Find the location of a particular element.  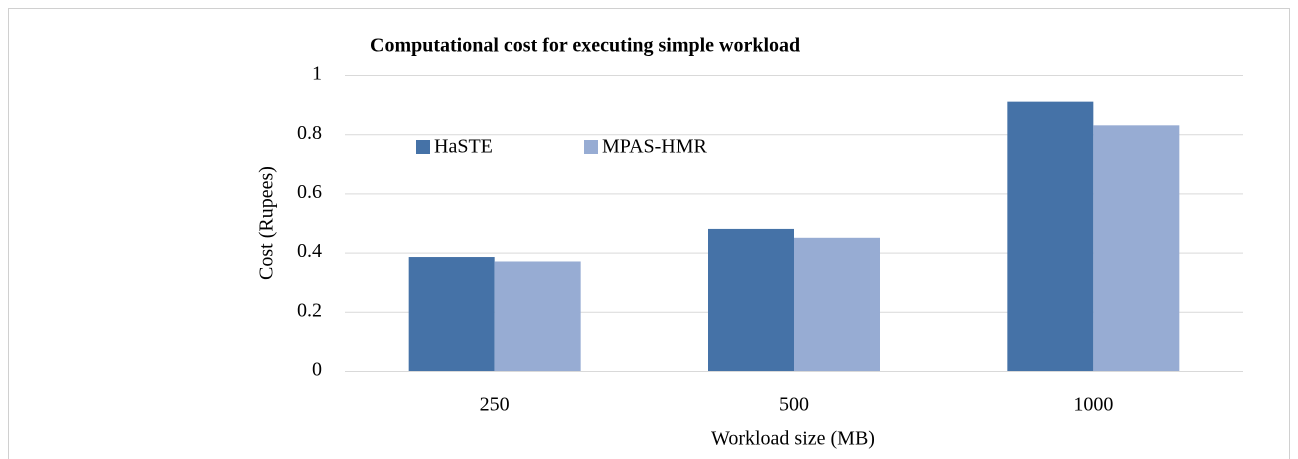

x-tick-label: 1000 is located at coordinates (1093, 405).